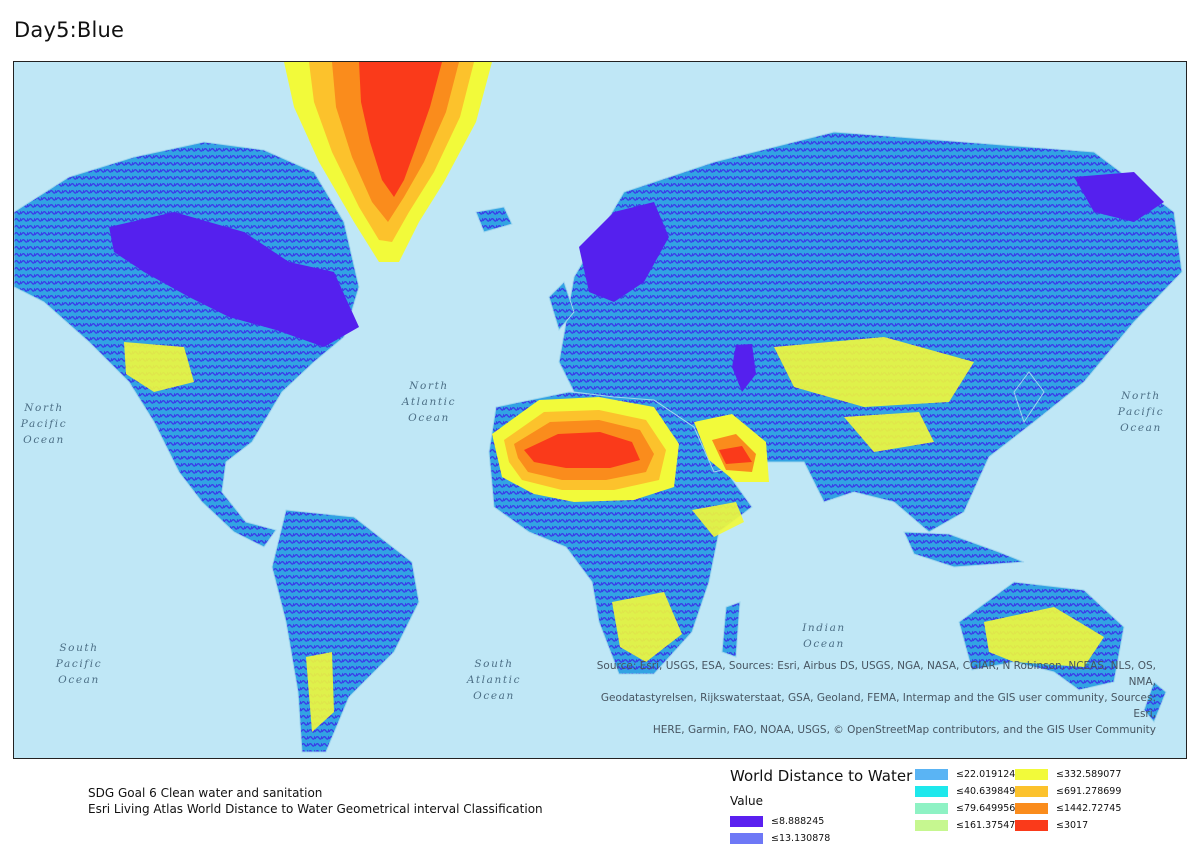  What do you see at coordinates (986, 808) in the screenshot?
I see `legend-label: ≤79.649956` at bounding box center [986, 808].